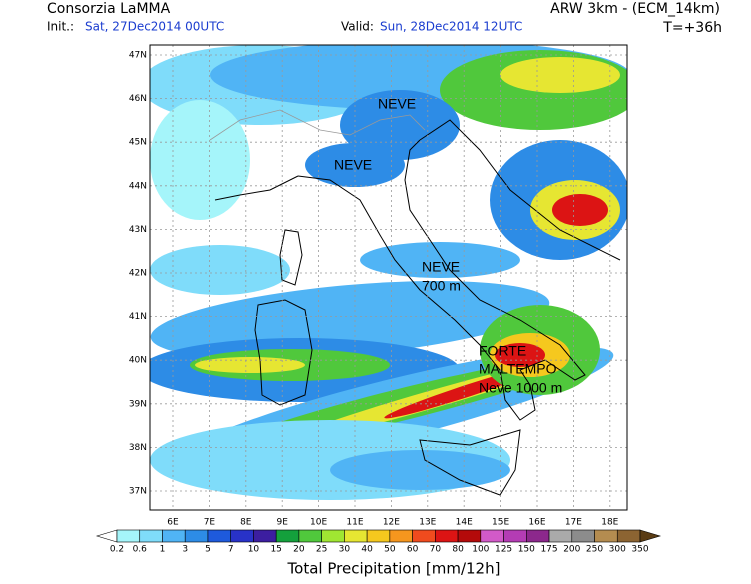  I want to click on colorbar-arrow-high, so click(650, 536).